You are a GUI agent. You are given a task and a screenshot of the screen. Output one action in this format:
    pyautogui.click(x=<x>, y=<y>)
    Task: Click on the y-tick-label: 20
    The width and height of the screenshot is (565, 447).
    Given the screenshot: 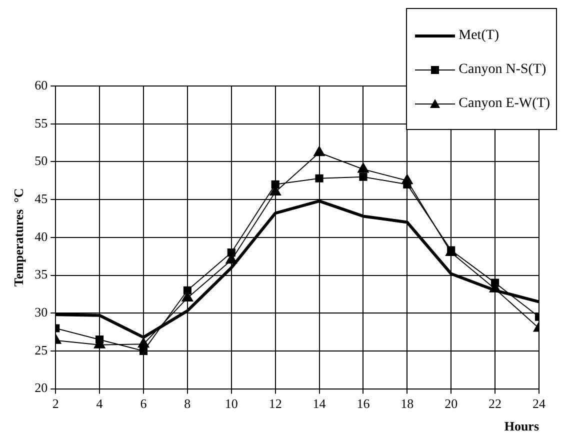 What is the action you would take?
    pyautogui.click(x=41, y=388)
    